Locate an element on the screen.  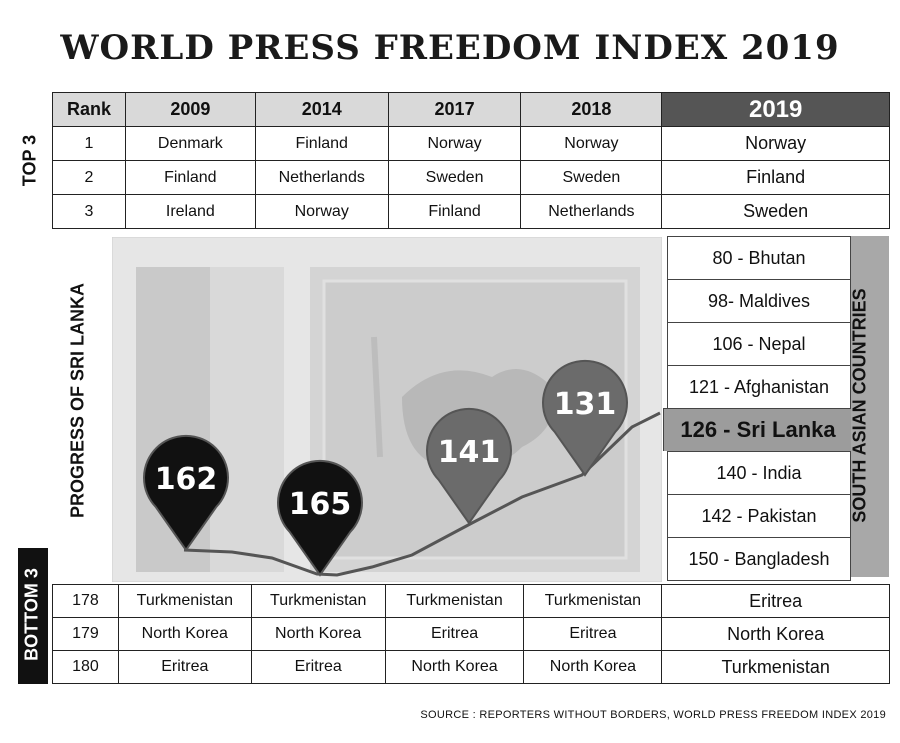
bottom3-label: BOTTOM 3 is located at coordinates (31, 614).